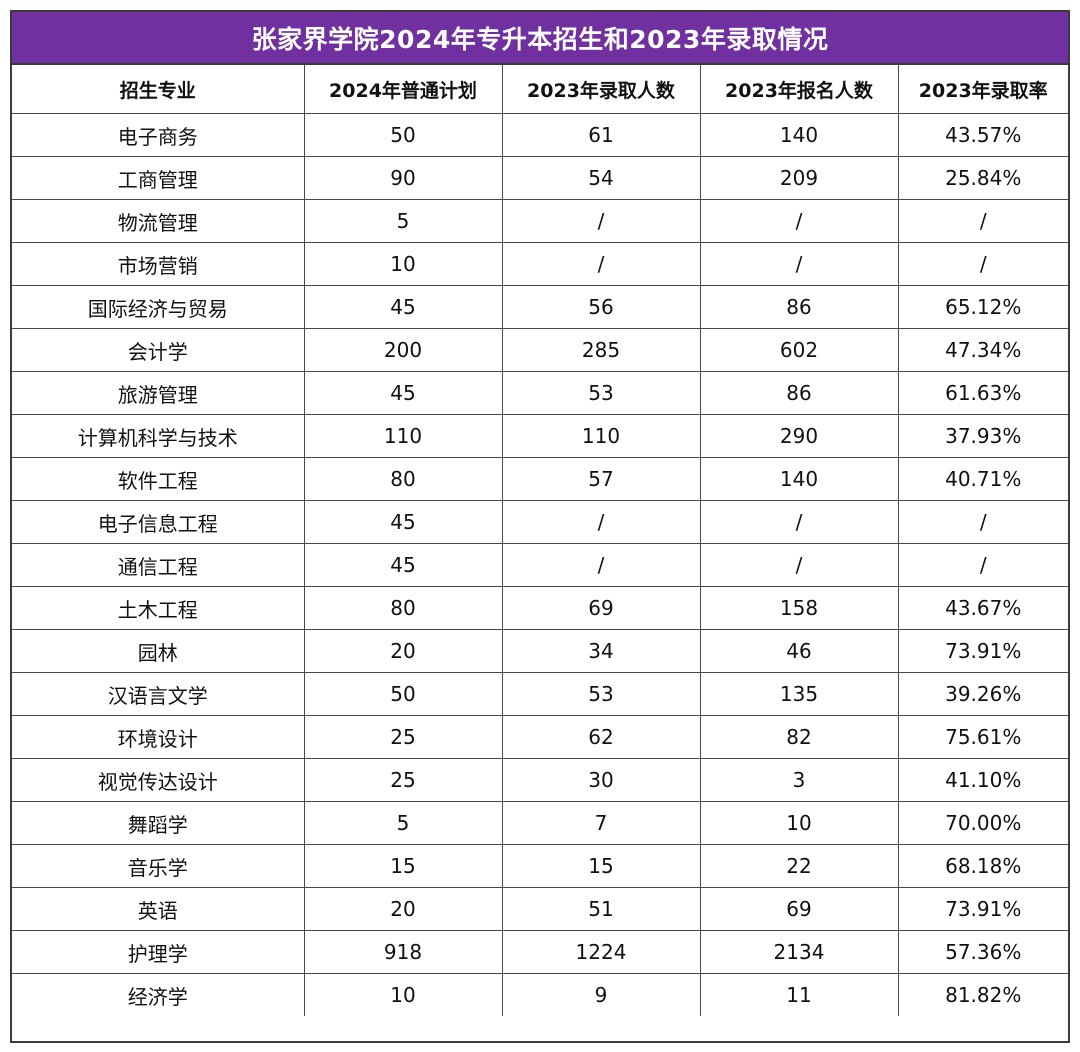 This screenshot has height=1052, width=1080. Describe the element at coordinates (601, 780) in the screenshot. I see `cell-admitted-2023: 30` at that location.